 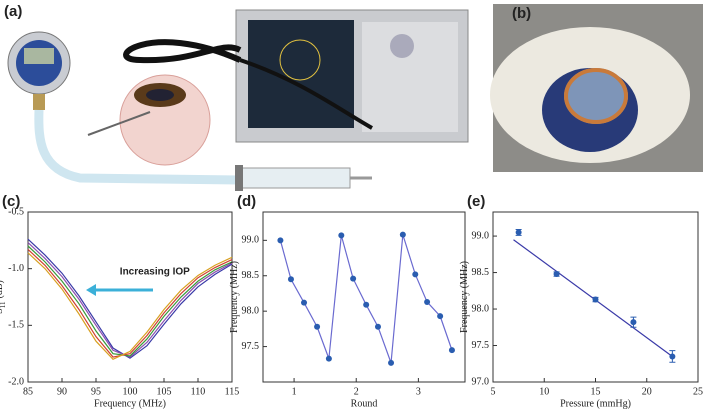 I want to click on x-tick-label: 2, so click(x=356, y=391).